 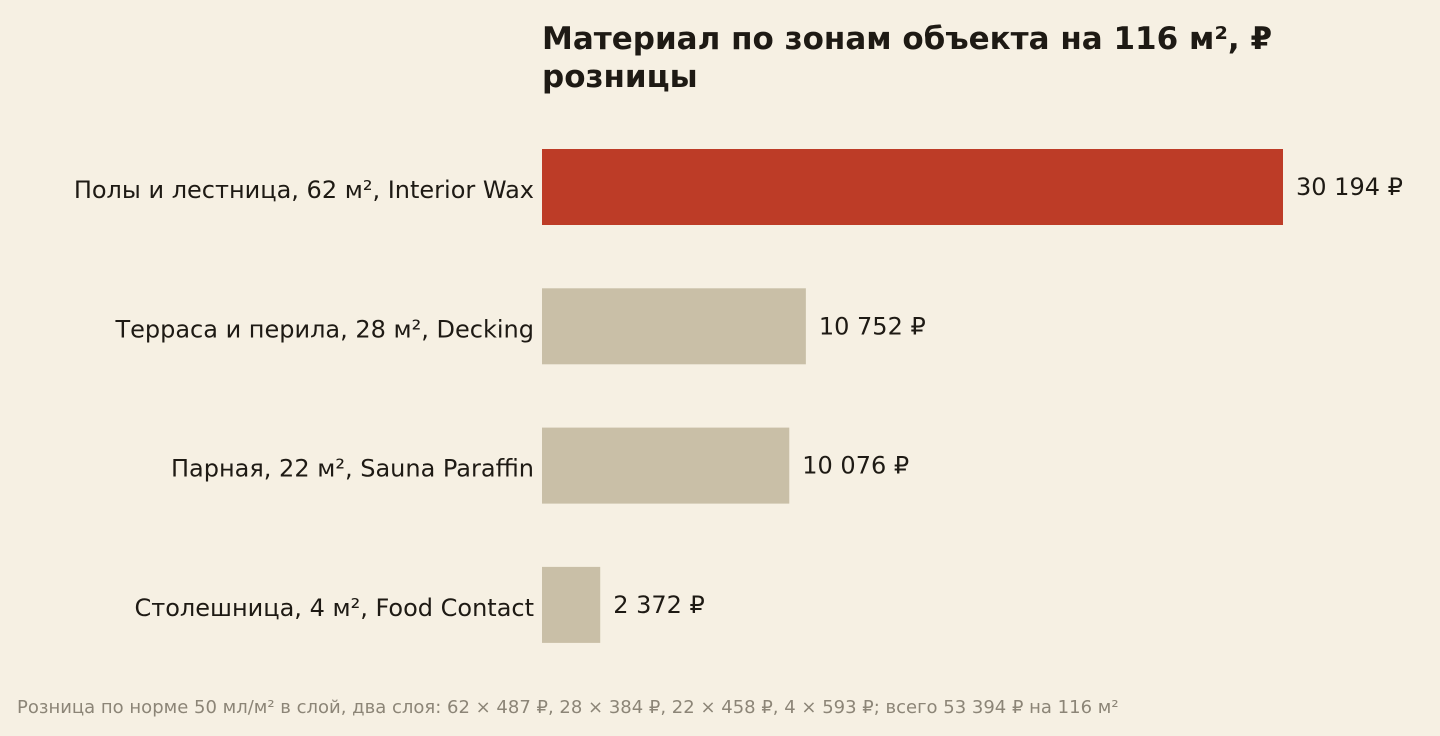 I want to click on value-label: 10 076 ₽, so click(x=855, y=466).